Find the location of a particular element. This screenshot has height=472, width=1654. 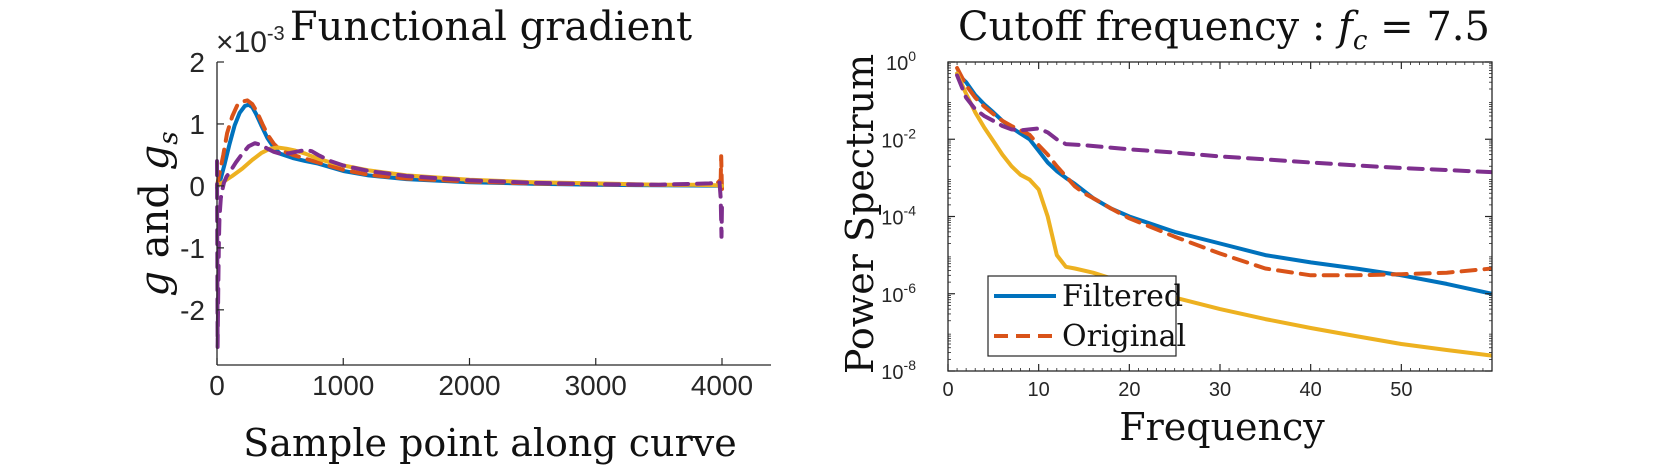

left-x-tick-label: 3000 is located at coordinates (596, 385).